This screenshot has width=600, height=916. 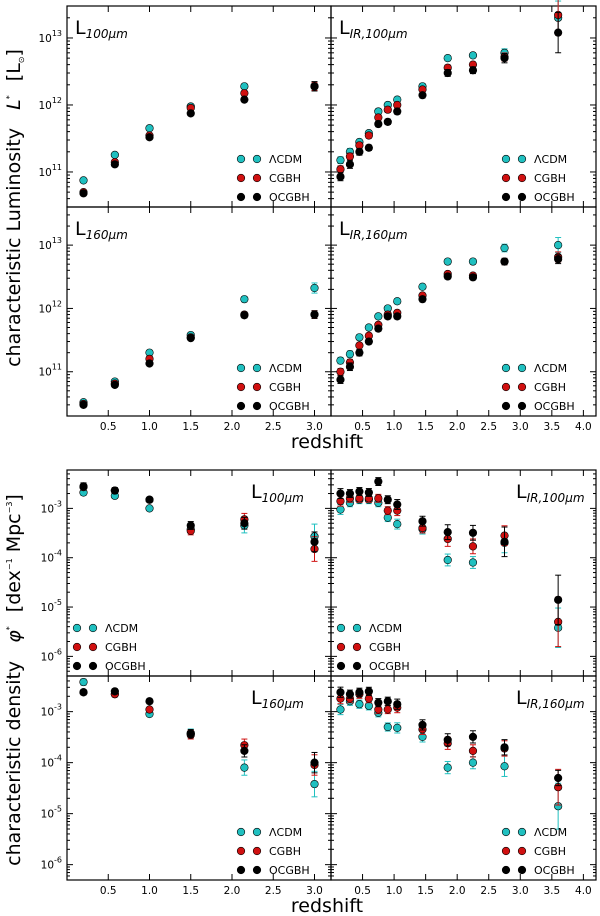 What do you see at coordinates (449, 763) in the screenshot?
I see `series-ΛCDM` at bounding box center [449, 763].